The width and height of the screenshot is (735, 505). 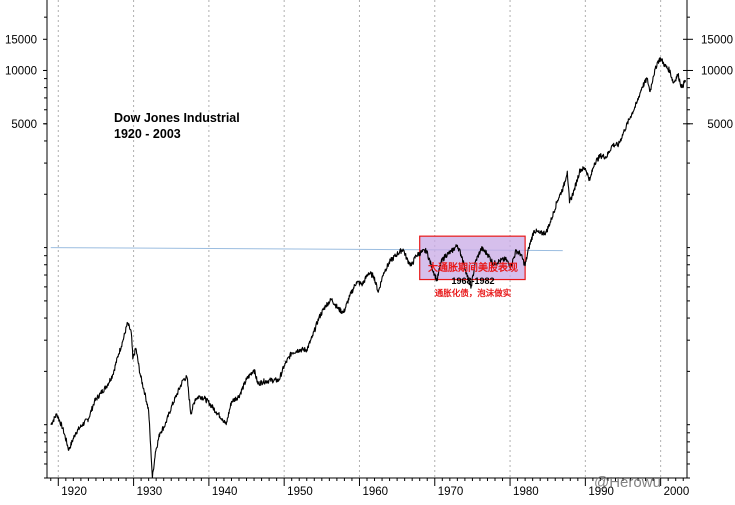 What do you see at coordinates (473, 293) in the screenshot?
I see `annotation-note: 通胀化债，泡沫做实` at bounding box center [473, 293].